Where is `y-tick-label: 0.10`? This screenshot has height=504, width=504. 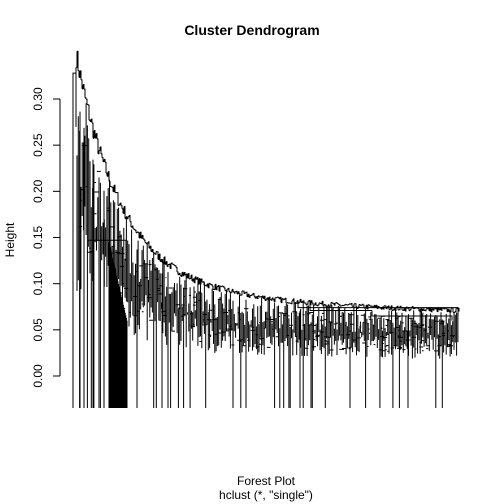 y-tick-label: 0.10 is located at coordinates (38, 284).